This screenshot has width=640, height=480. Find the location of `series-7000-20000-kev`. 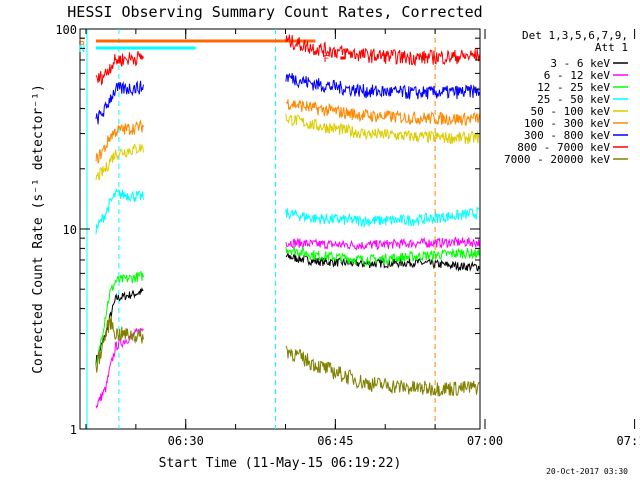

series-7000-20000-kev is located at coordinates (287, 356).